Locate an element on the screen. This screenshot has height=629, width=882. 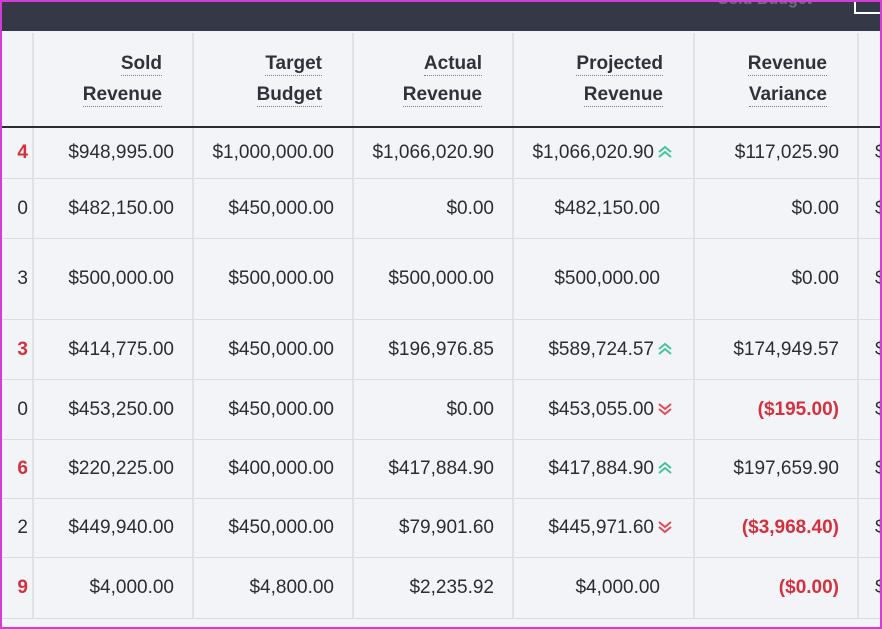
projected-revenue-cell: $453,055.00 is located at coordinates (604, 409).